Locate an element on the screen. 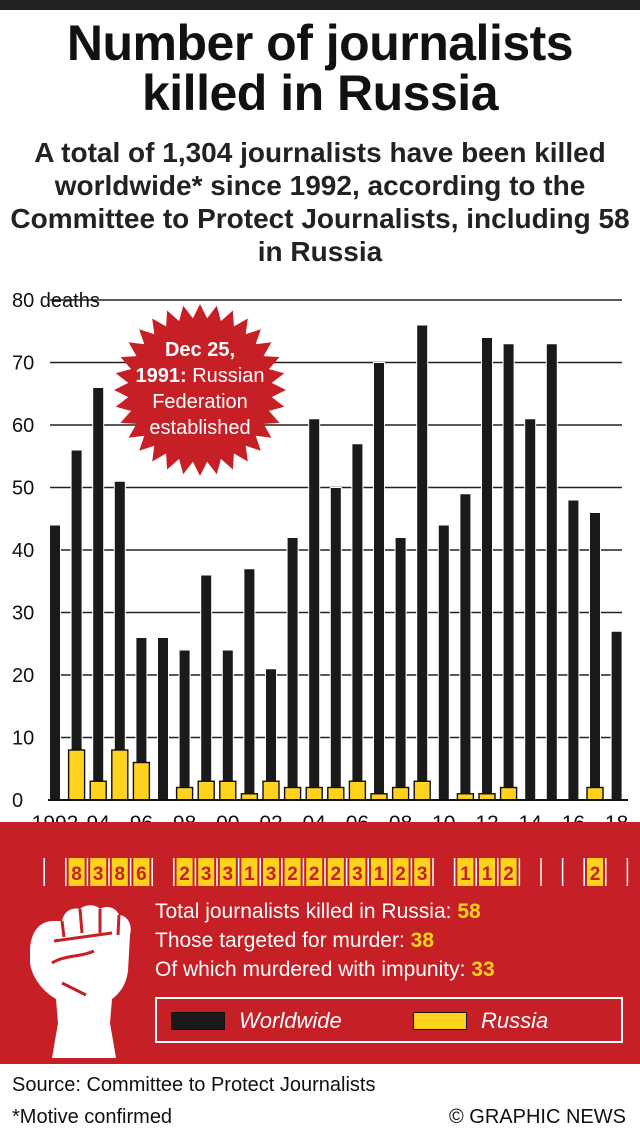  russia-value-label: 6 is located at coordinates (141, 874).